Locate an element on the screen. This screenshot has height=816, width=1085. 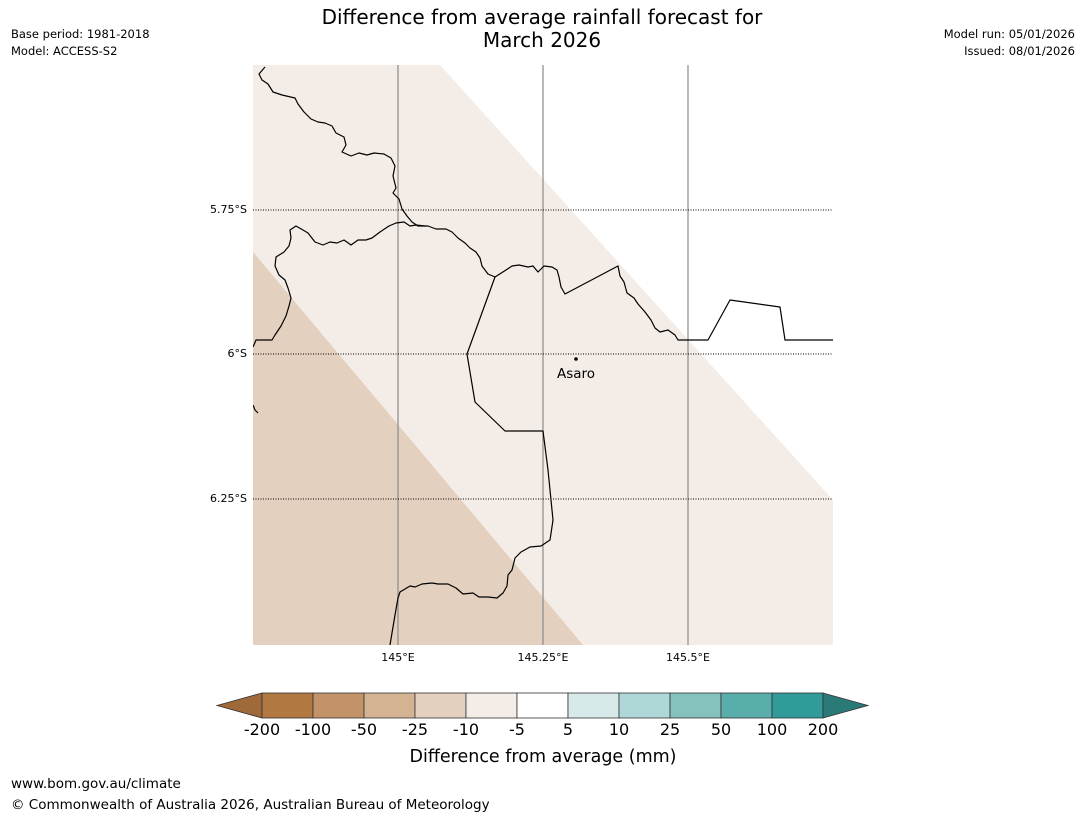
meta-left: Base period: 1981-2018 Model: ACCESS-S2 is located at coordinates (80, 43).